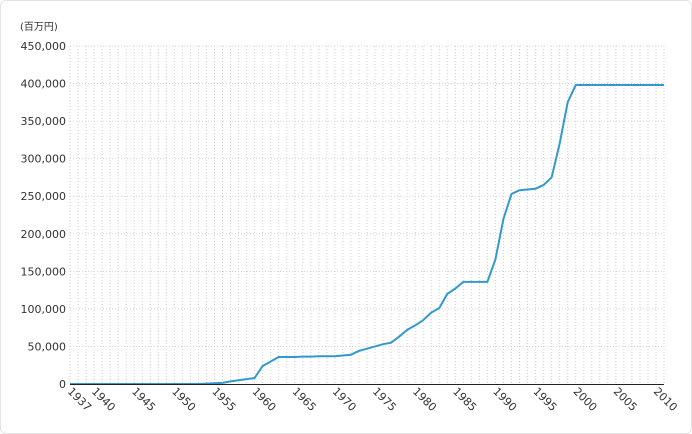 This screenshot has width=692, height=434. I want to click on y-tick-label: 150,000, so click(44, 271).